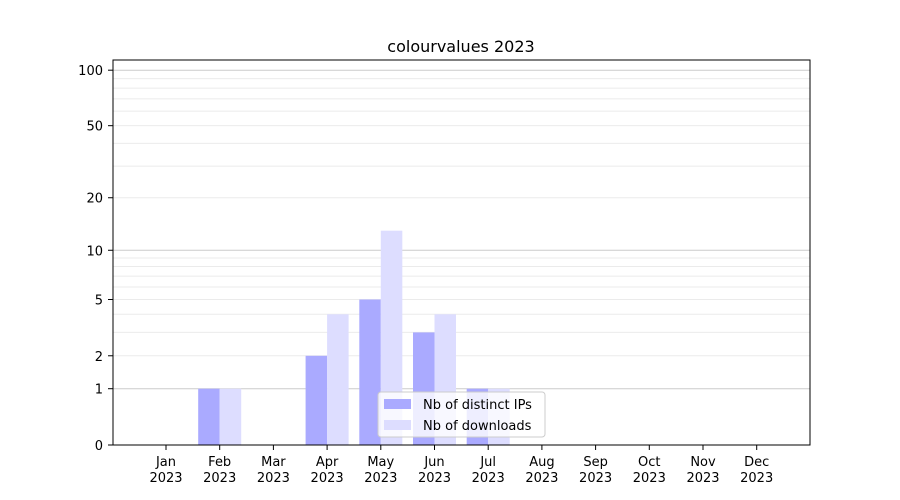 This screenshot has height=500, width=900. I want to click on x-tick-label: Mar 2023, so click(273, 470).